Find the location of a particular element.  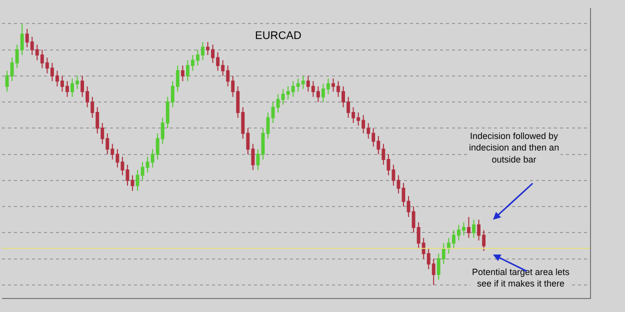

text: EURCAD is located at coordinates (278, 36).